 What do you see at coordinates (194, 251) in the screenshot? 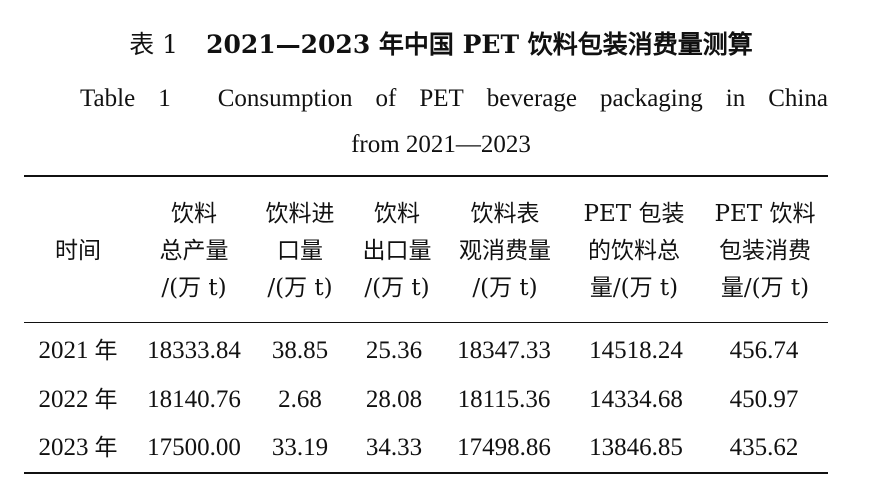
I see `header-total-production: 饮料 总产量 /(万 t)` at bounding box center [194, 251].